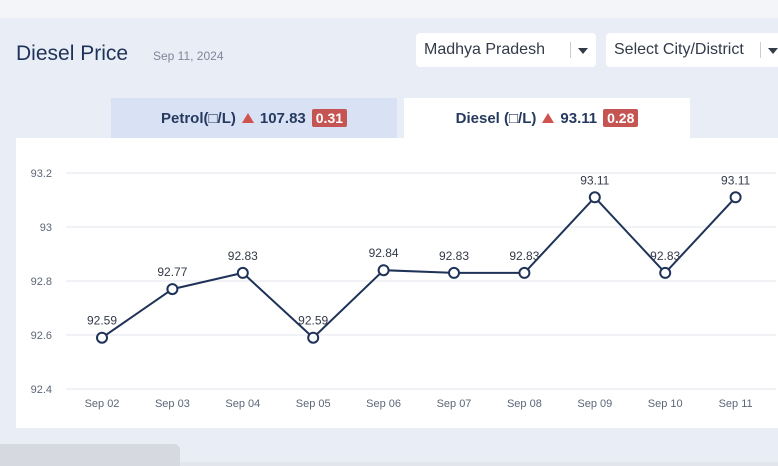  I want to click on tab-diesel: Diesel (□/L) 93.11 0.28, so click(547, 118).